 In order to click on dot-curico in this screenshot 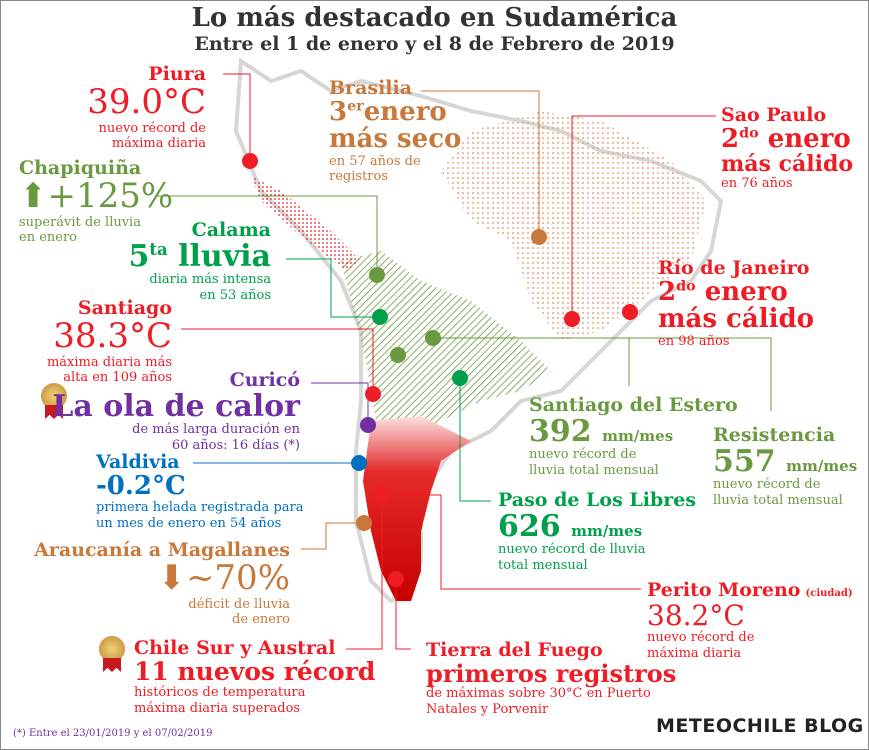, I will do `click(368, 425)`.